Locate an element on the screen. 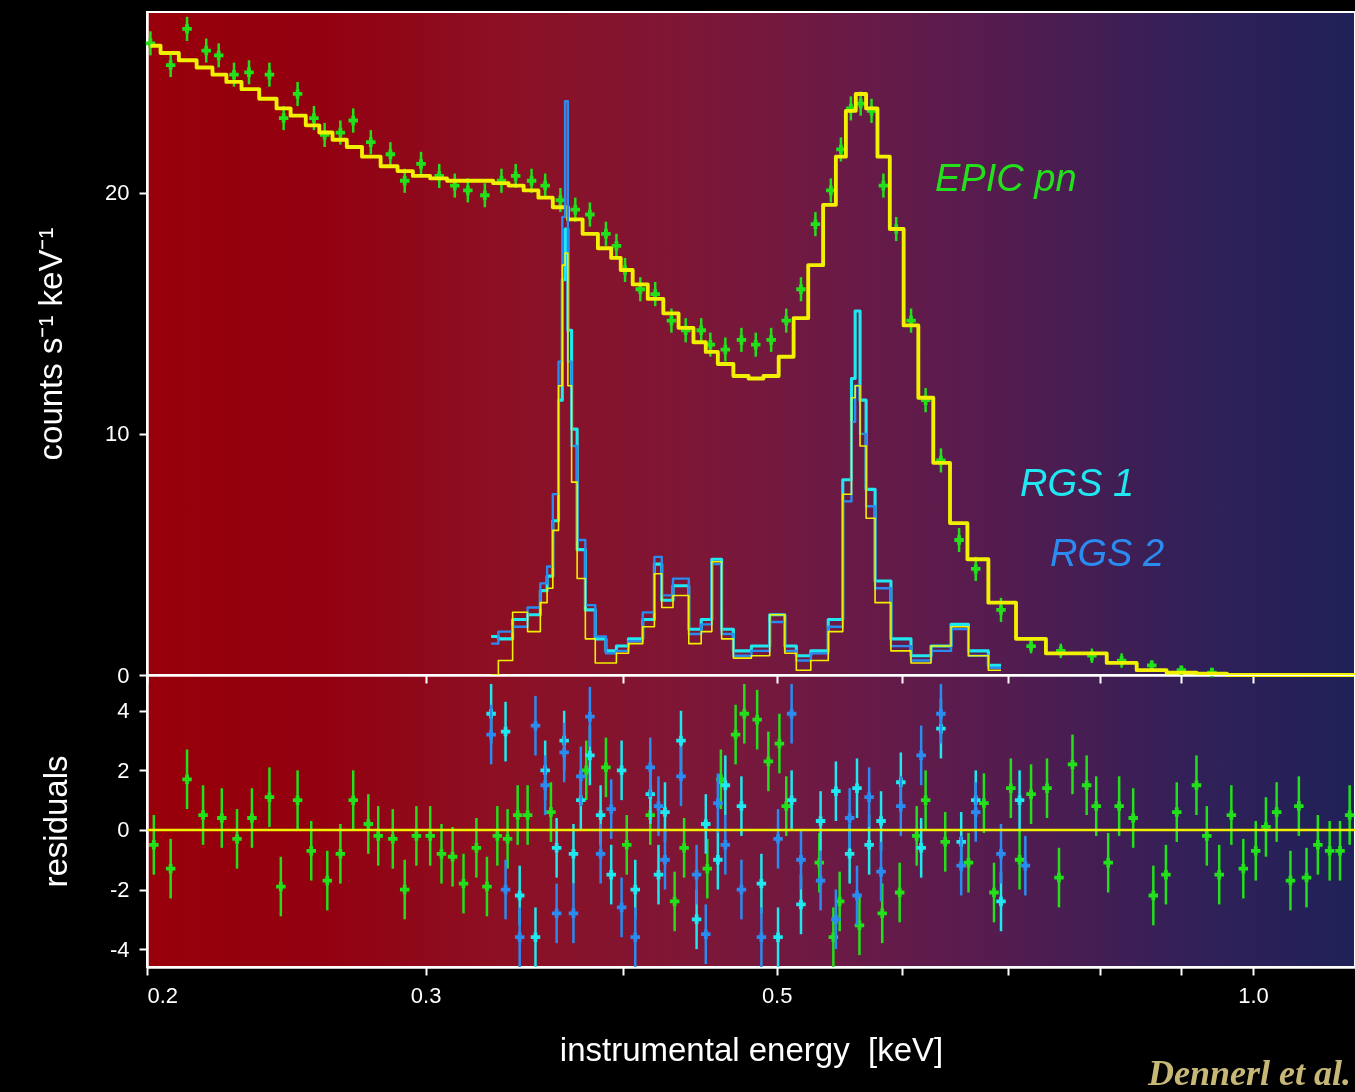 This screenshot has width=1355, height=1092. y-tick-label: 10 is located at coordinates (117, 434).